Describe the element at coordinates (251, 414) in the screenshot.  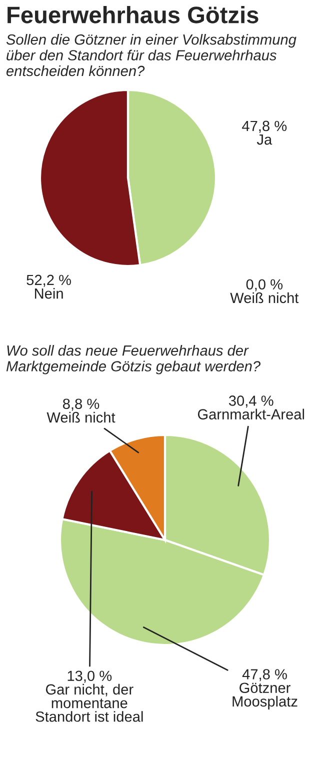
I see `slice-label: Garnmarkt-Areal` at that location.